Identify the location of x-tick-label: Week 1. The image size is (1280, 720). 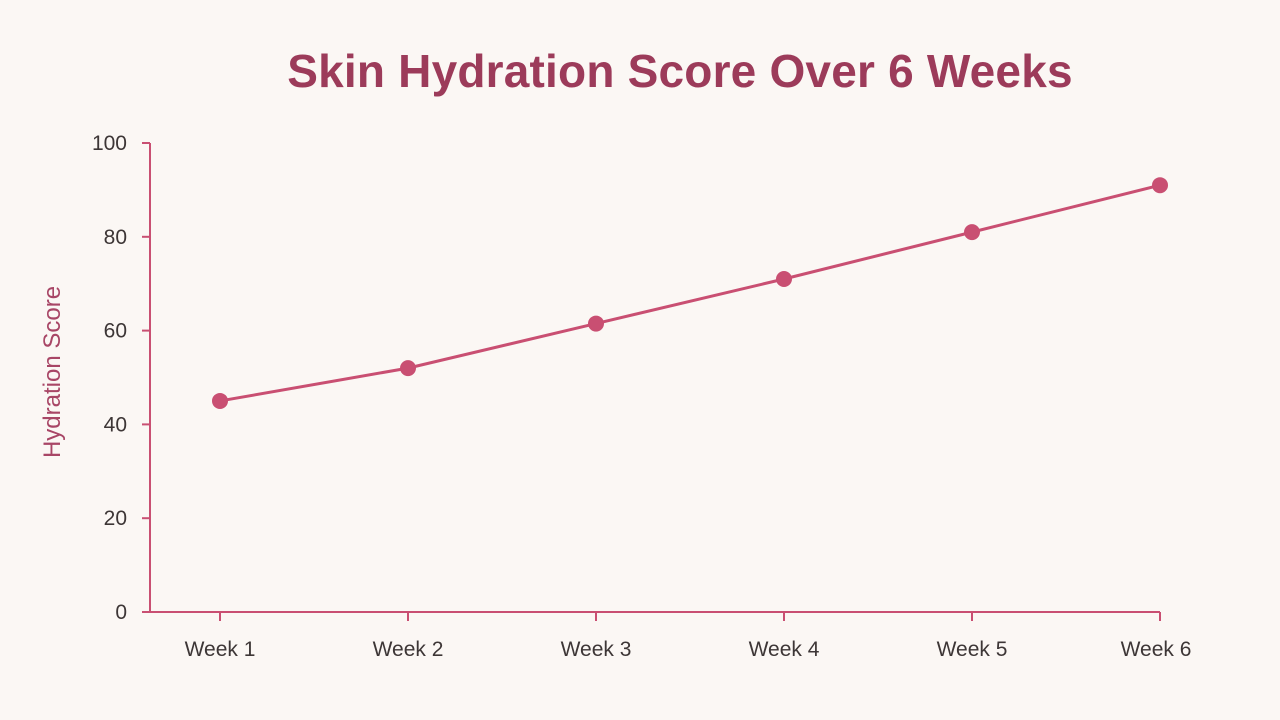
(220, 649).